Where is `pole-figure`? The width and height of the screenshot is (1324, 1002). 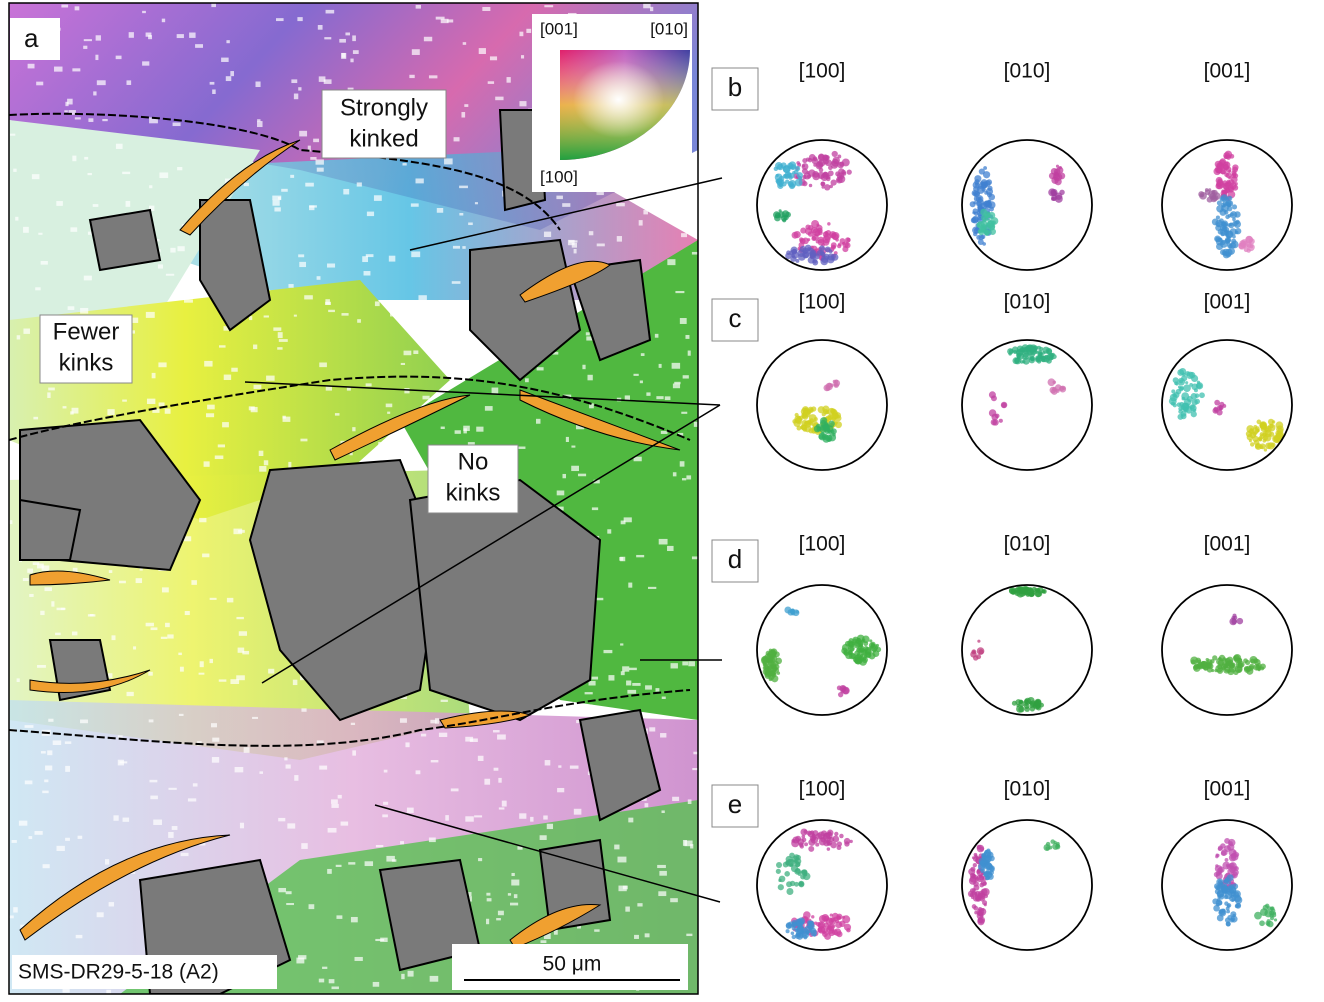 pole-figure is located at coordinates (814, 884).